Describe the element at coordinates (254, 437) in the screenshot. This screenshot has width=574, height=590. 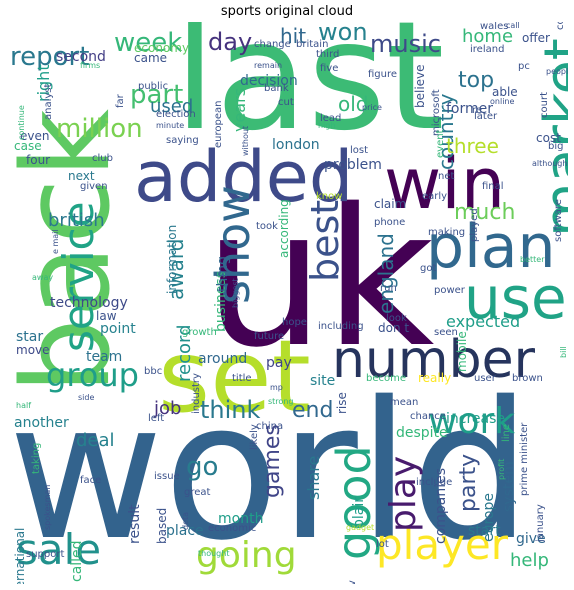
I see `cloud-word: likely` at that location.